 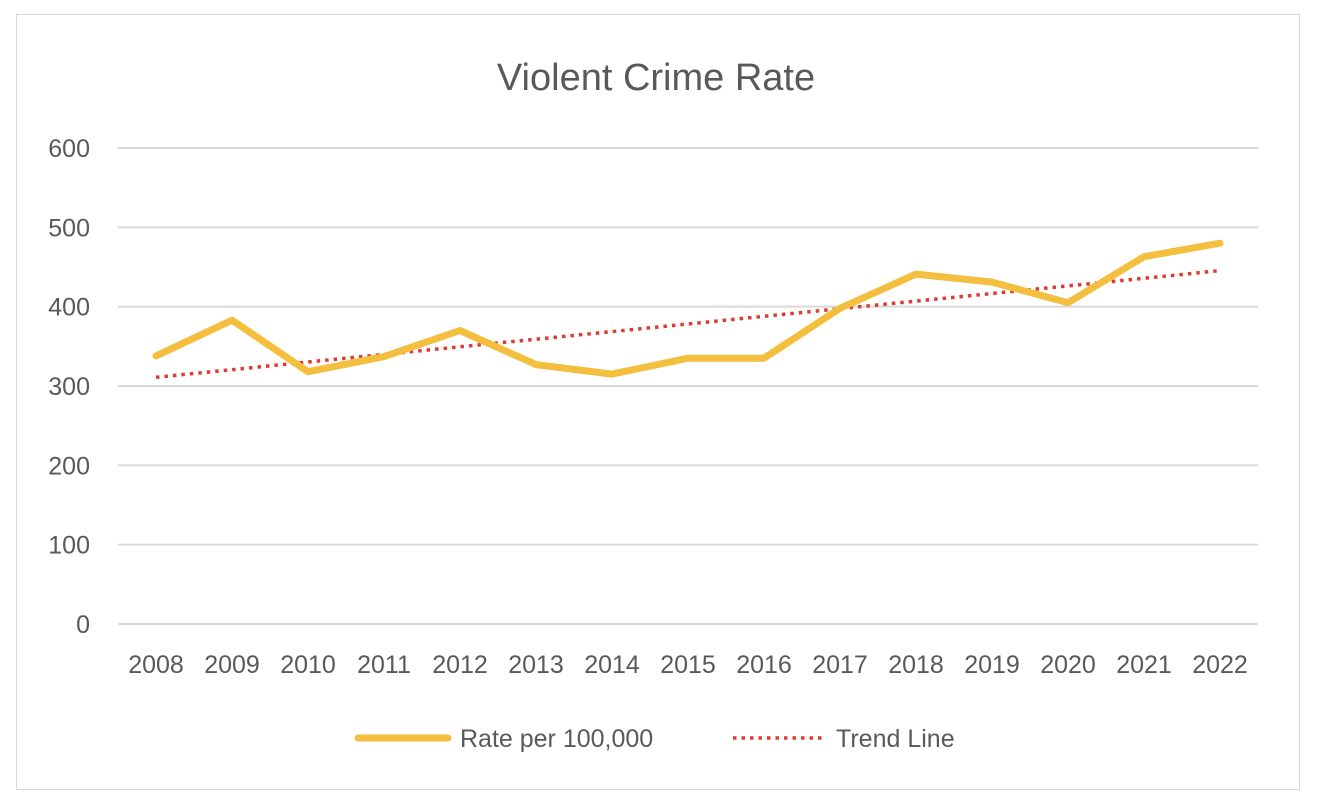 What do you see at coordinates (384, 665) in the screenshot?
I see `x-tick-label: 2011` at bounding box center [384, 665].